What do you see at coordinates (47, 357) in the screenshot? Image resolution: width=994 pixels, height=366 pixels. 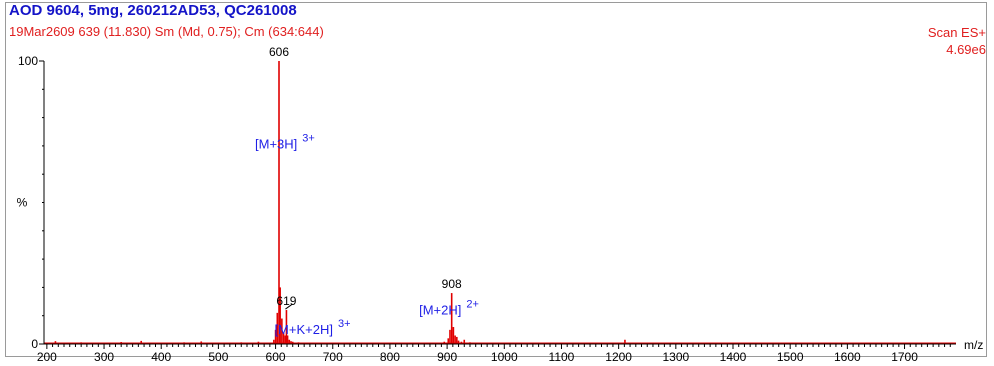 I see `x-tick-label: 200` at bounding box center [47, 357].